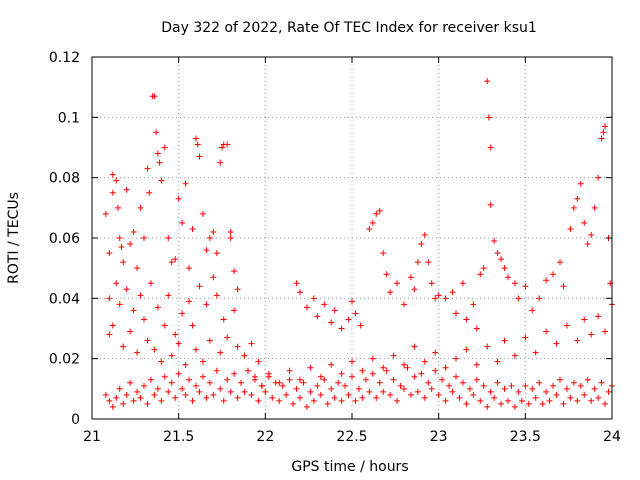 This screenshot has height=480, width=640. Describe the element at coordinates (69, 118) in the screenshot. I see `y-tick-label: 0.1` at that location.